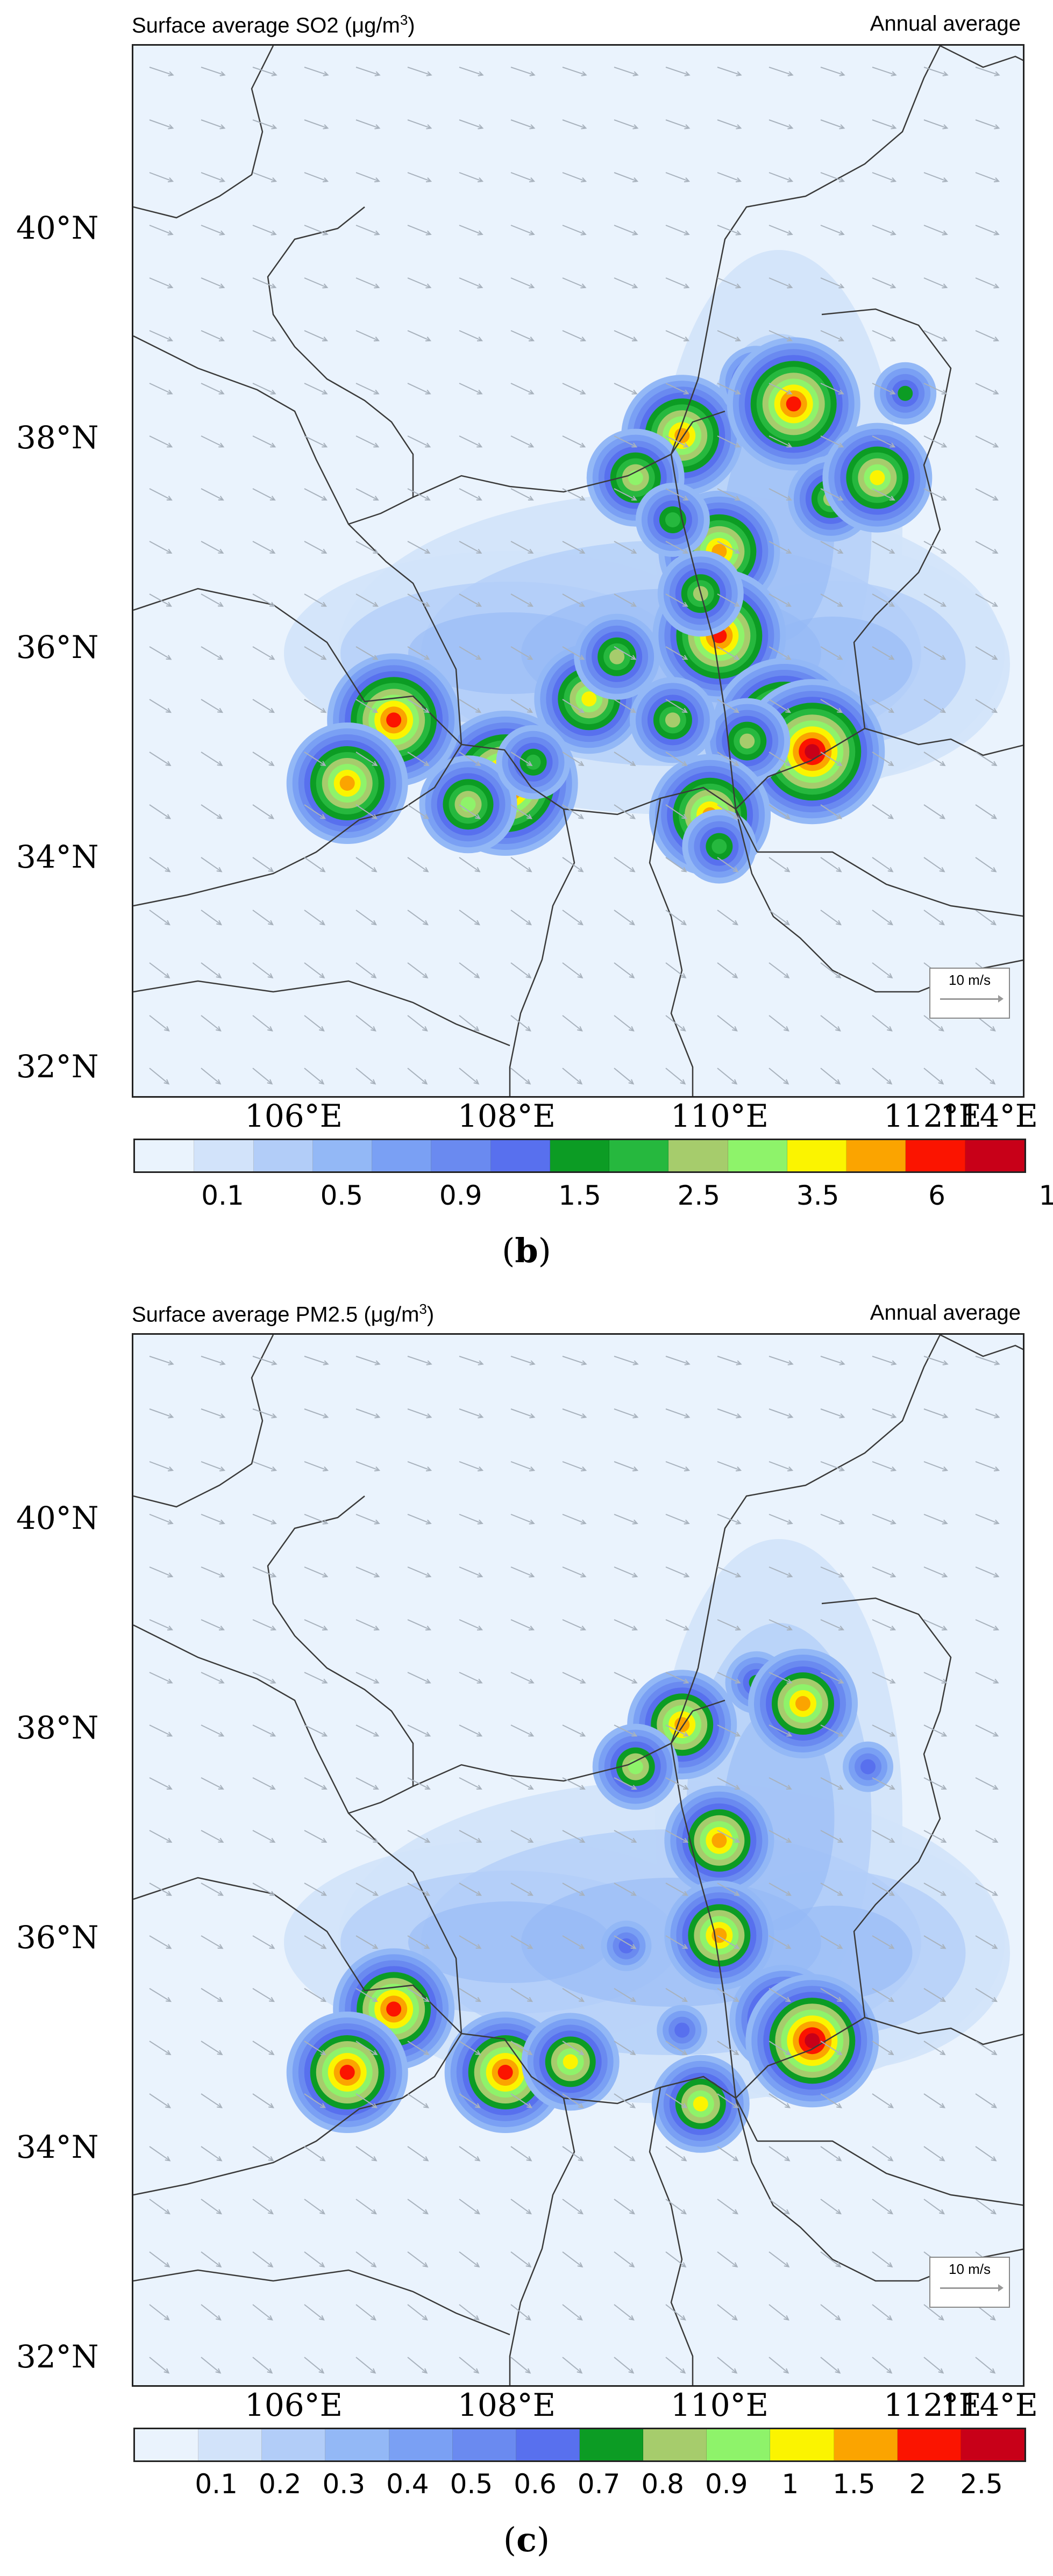 This screenshot has width=1053, height=2576. What do you see at coordinates (342, 1195) in the screenshot?
I see `colorbar-tick-label: 0.5` at bounding box center [342, 1195].